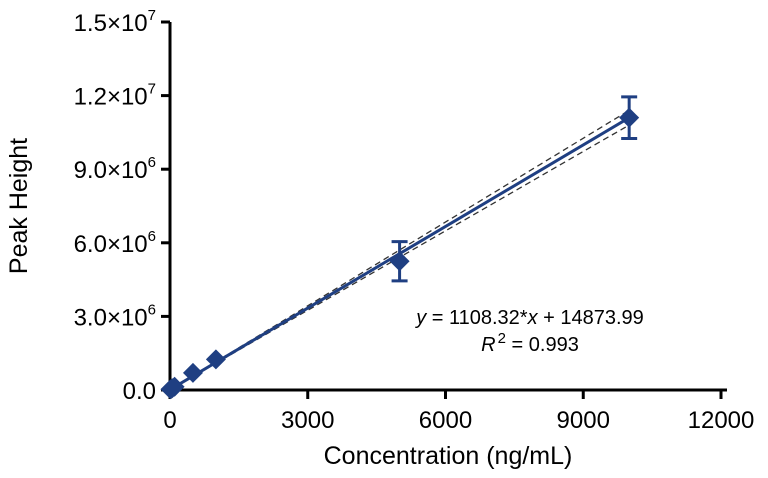 The height and width of the screenshot is (478, 768). I want to click on r-squared-symbol: R, so click(488, 345).